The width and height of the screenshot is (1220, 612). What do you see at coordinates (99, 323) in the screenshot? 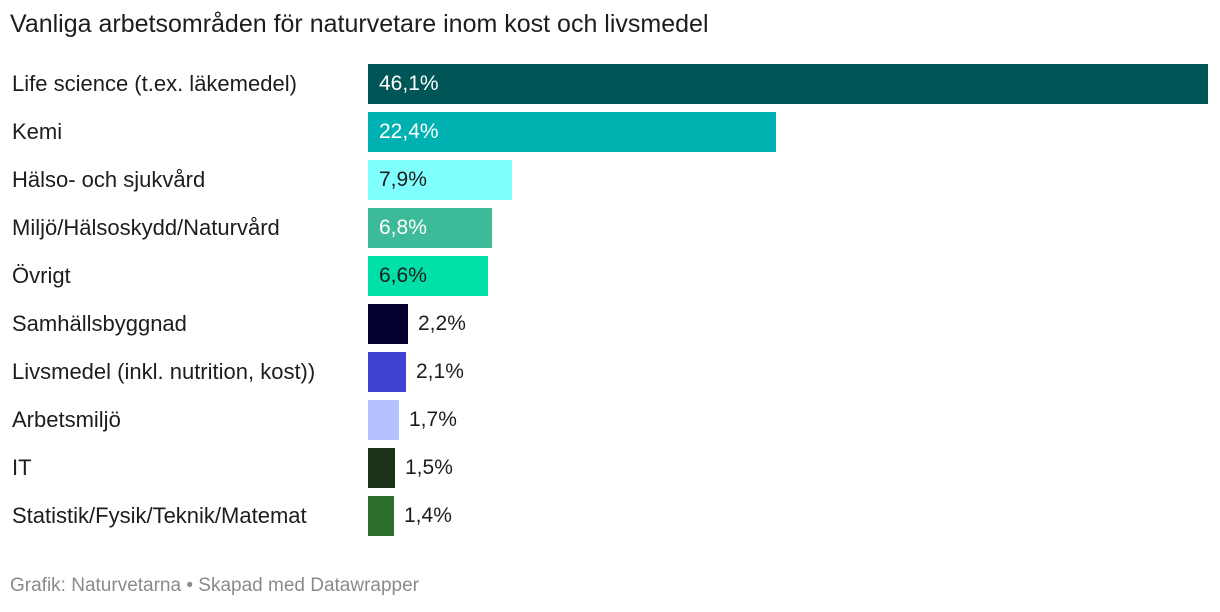
I see `category-label: Samhällsbyggnad` at bounding box center [99, 323].